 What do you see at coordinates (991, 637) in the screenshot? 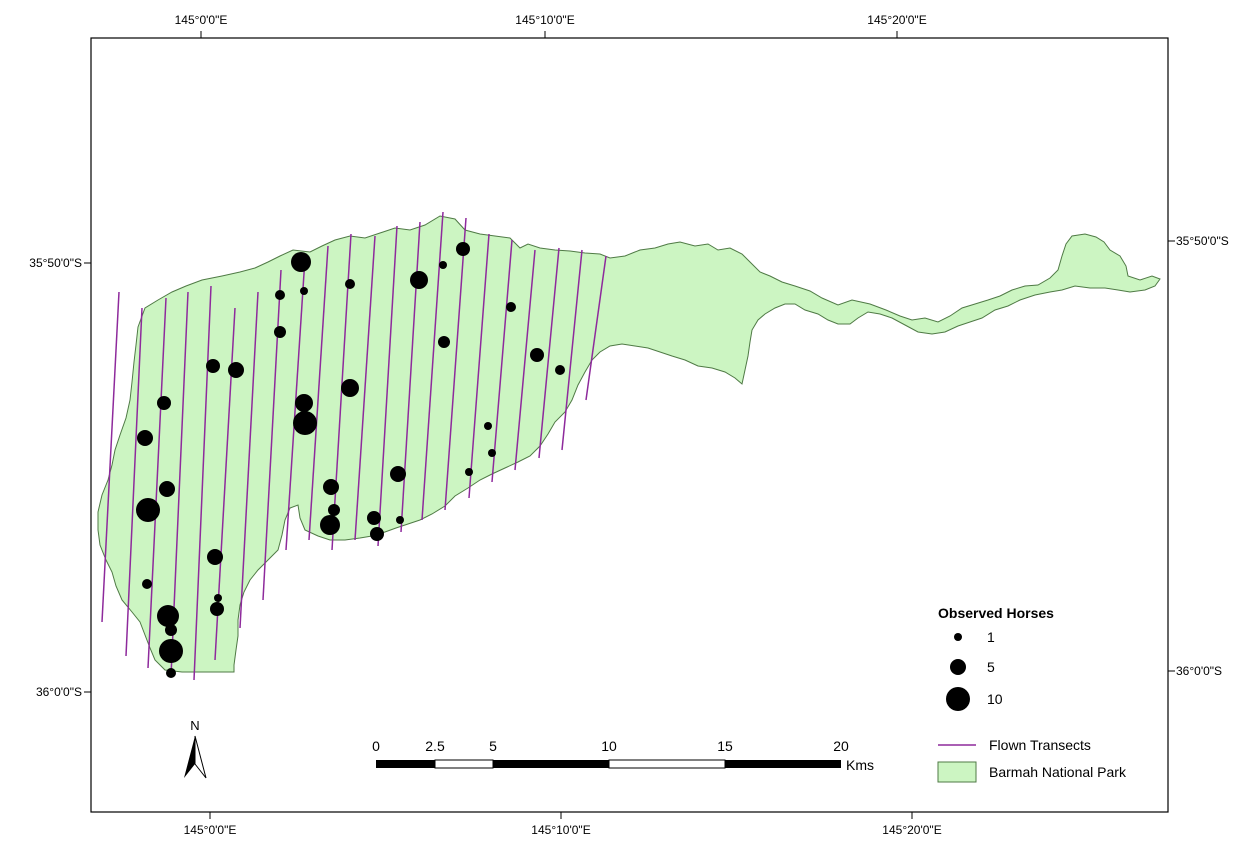
I see `legend-size-label: 1` at bounding box center [991, 637].